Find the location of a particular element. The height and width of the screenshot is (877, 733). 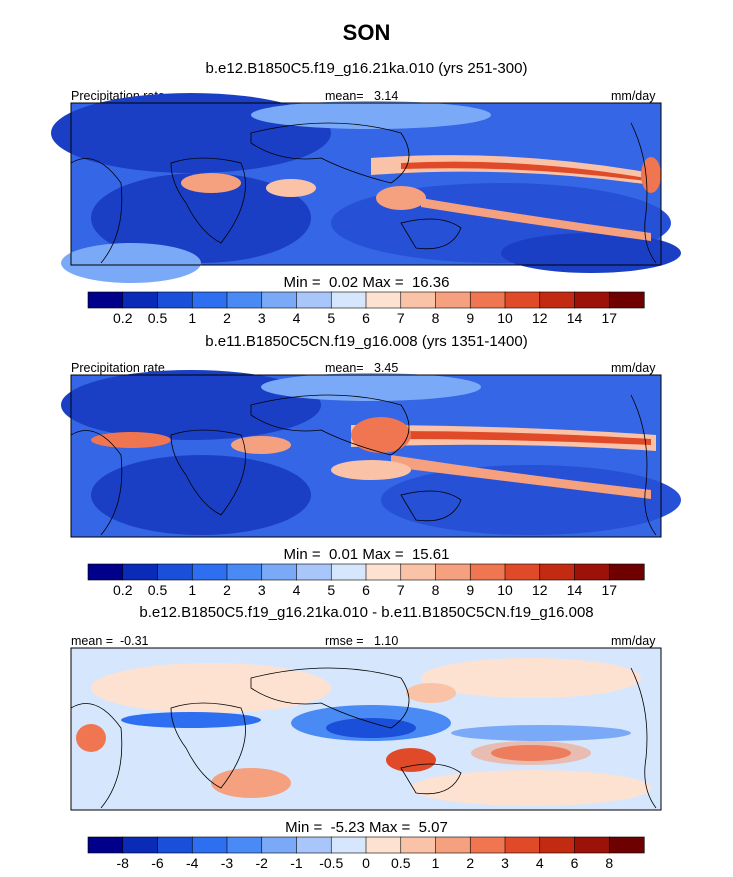

colorbar-tick-label: -3 is located at coordinates (227, 863).